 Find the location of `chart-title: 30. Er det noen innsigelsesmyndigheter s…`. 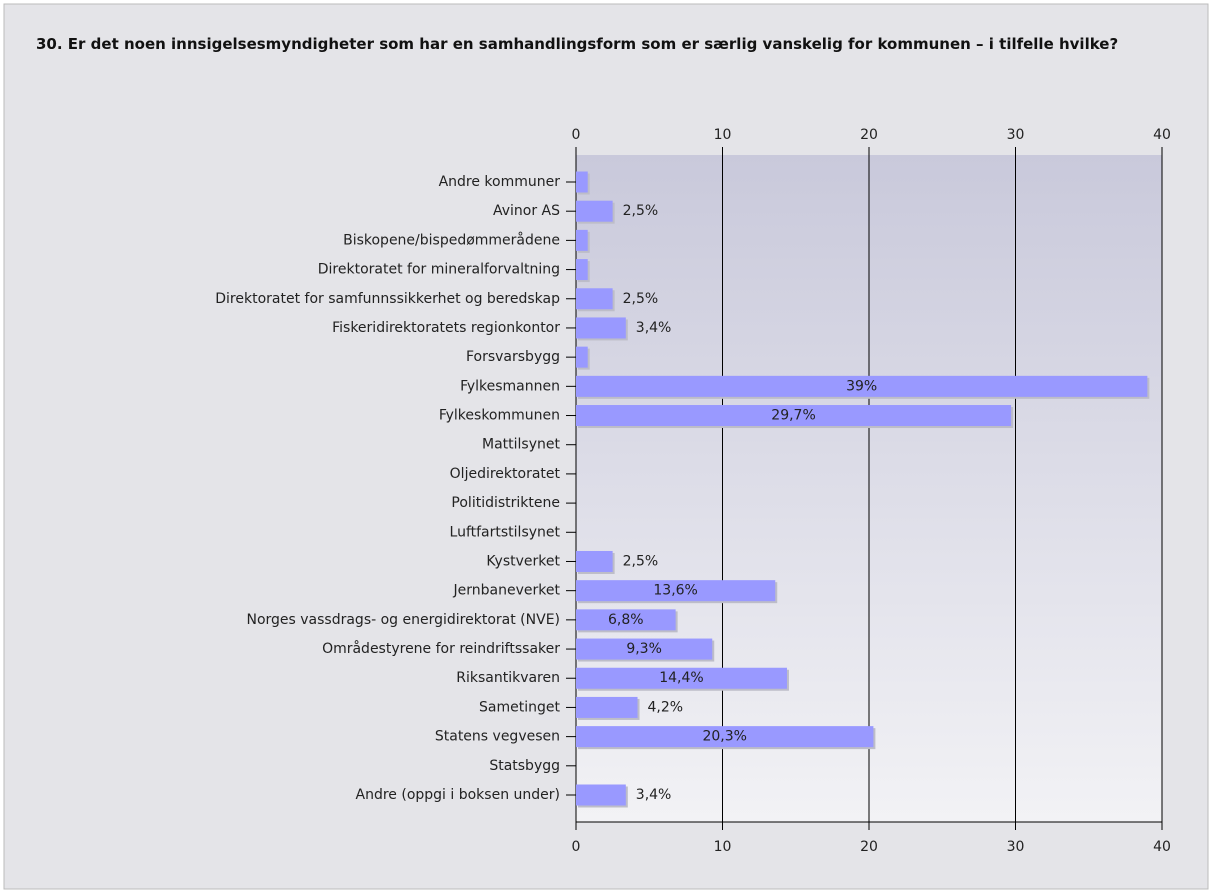

chart-title: 30. Er det noen innsigelsesmyndigheter s… is located at coordinates (577, 44).